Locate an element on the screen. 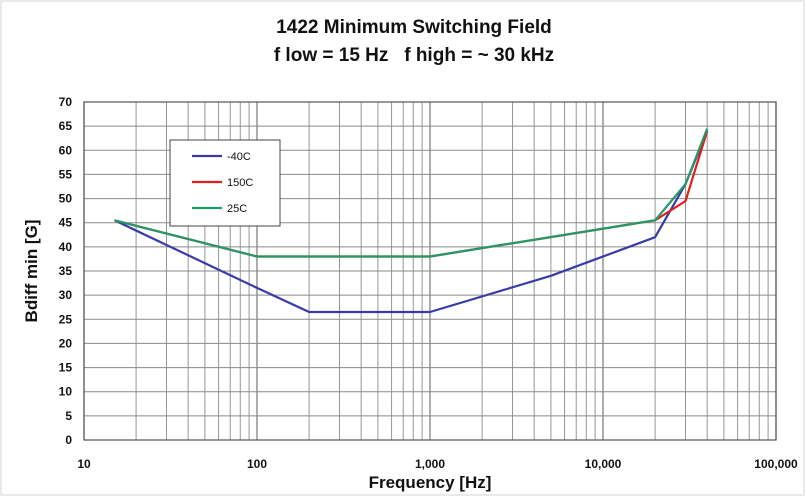 This screenshot has height=497, width=806. legend-box is located at coordinates (225, 183).